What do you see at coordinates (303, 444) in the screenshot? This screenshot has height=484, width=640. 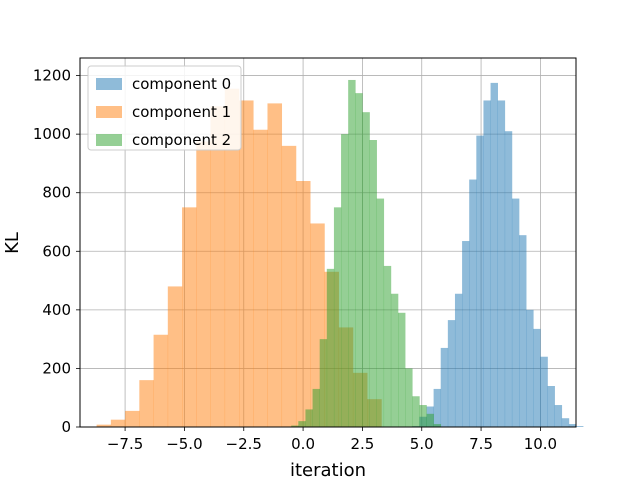 I see `x-tick-label: 0.0` at bounding box center [303, 444].